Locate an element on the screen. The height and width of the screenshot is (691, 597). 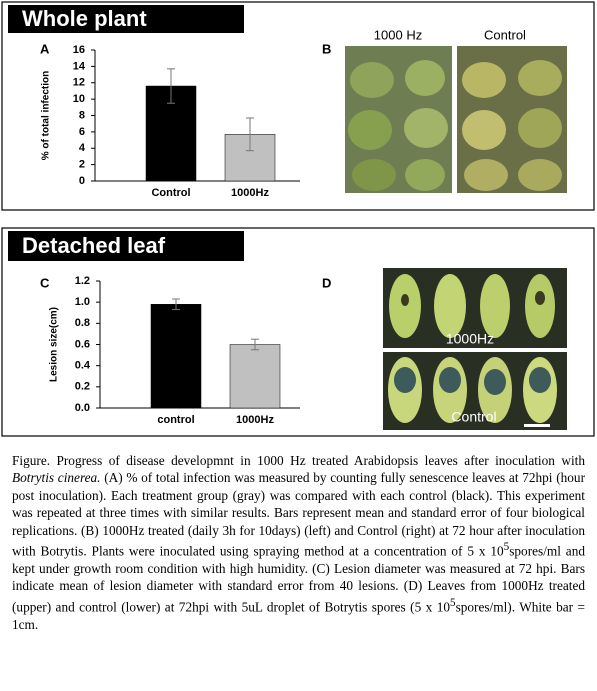
y-tick-label: 0.0 is located at coordinates (82, 408).